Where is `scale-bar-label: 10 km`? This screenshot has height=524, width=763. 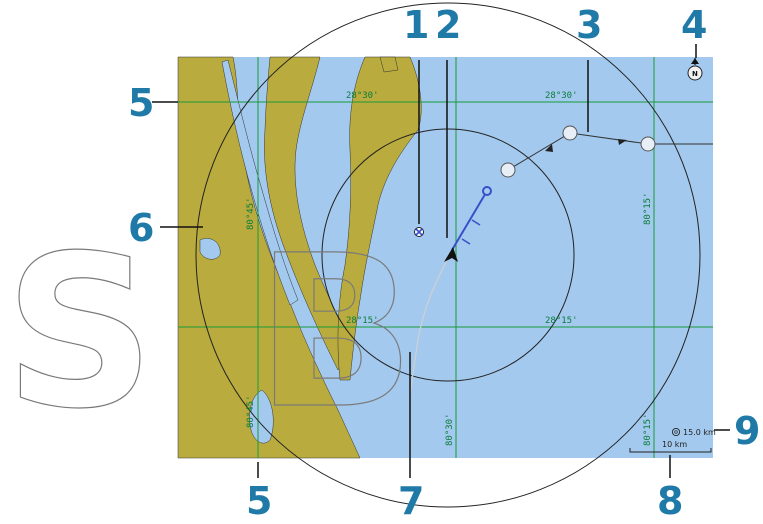
scale-bar-label: 10 km is located at coordinates (674, 444).